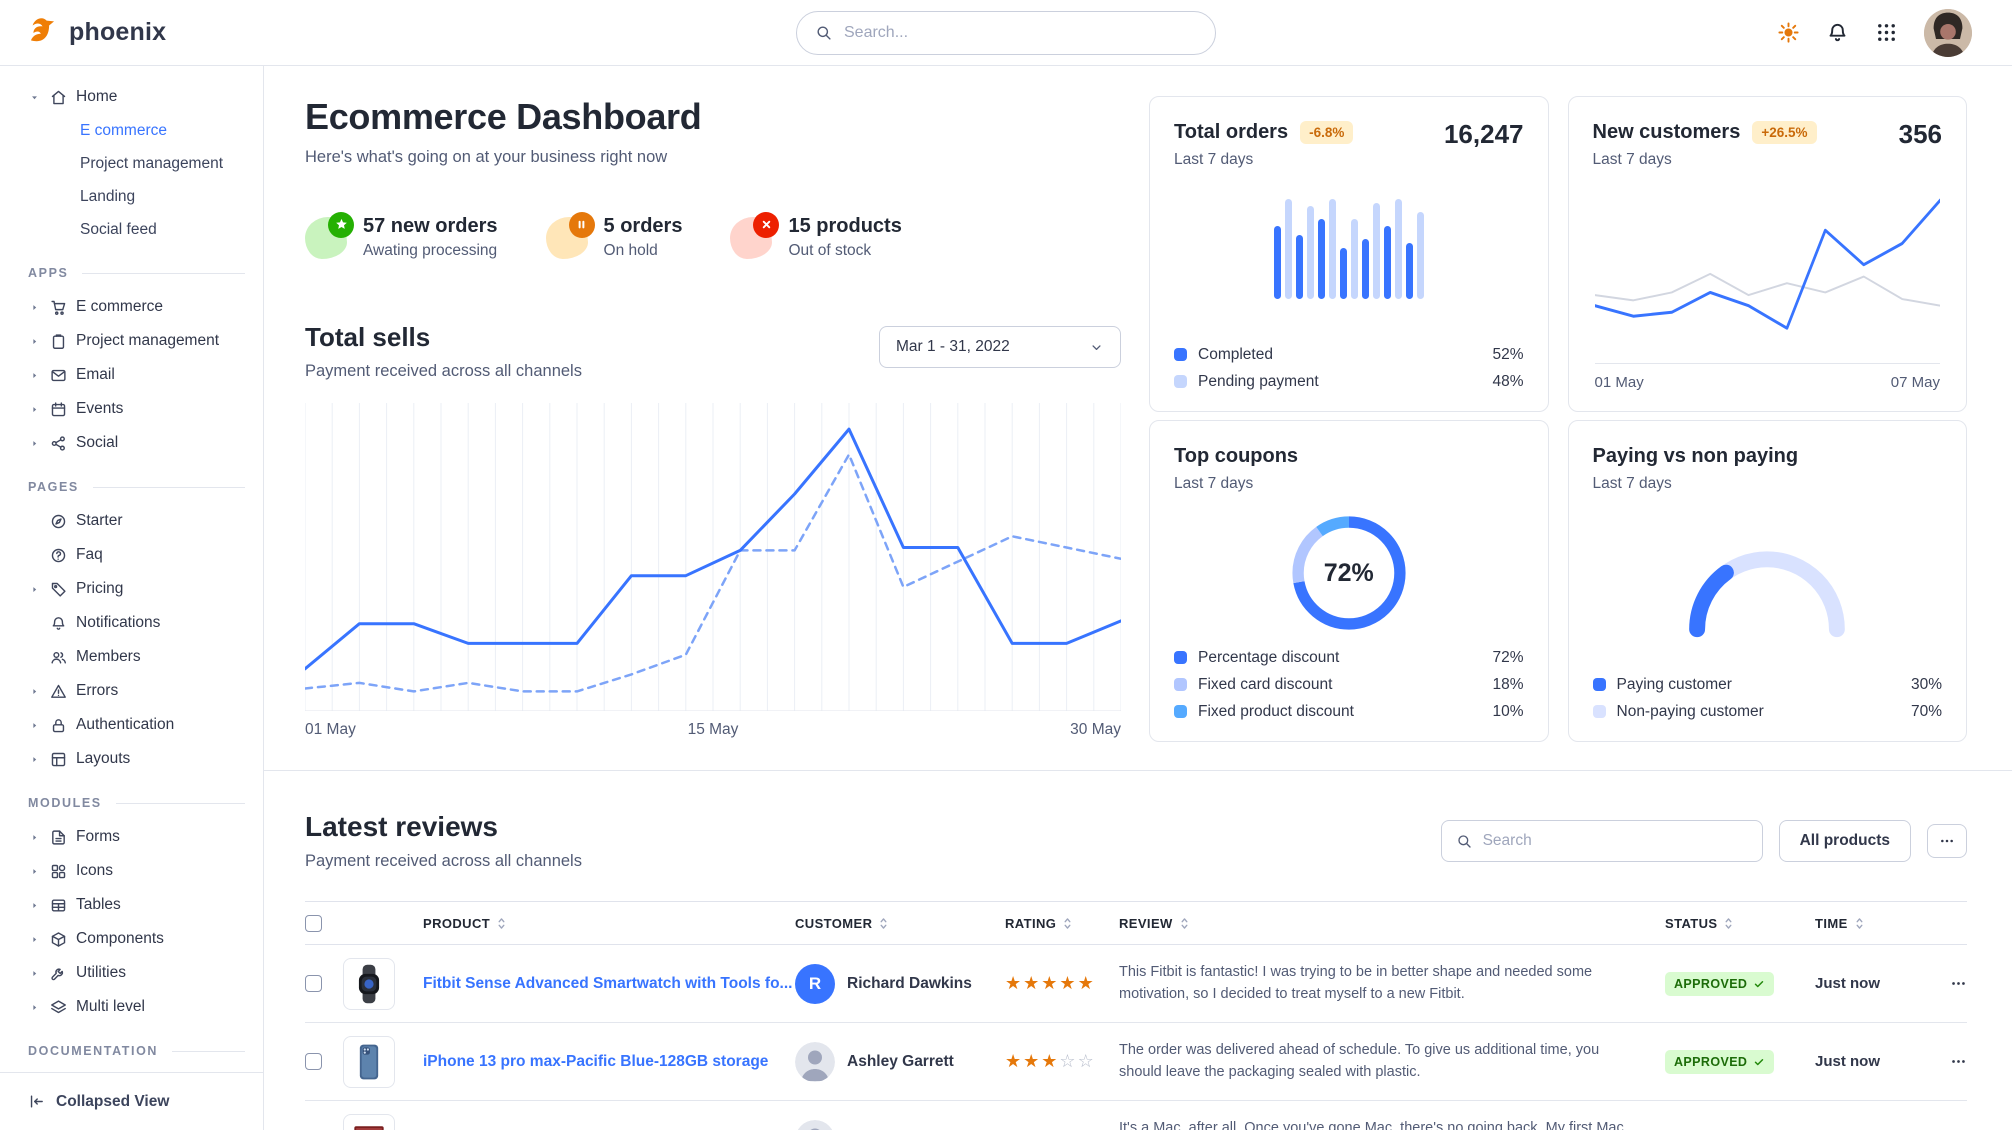 This screenshot has height=1130, width=2012. What do you see at coordinates (609, 923) in the screenshot?
I see `column-header-product: PRODUCT` at bounding box center [609, 923].